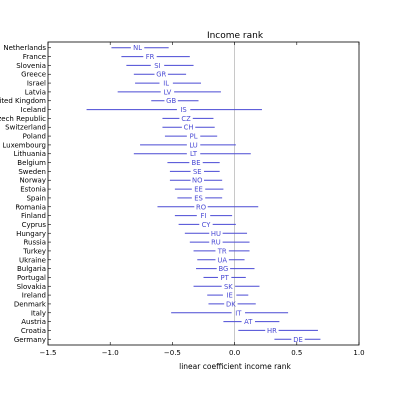 The width and height of the screenshot is (400, 400). Describe the element at coordinates (201, 207) in the screenshot. I see `point-label-ro: RO` at that location.